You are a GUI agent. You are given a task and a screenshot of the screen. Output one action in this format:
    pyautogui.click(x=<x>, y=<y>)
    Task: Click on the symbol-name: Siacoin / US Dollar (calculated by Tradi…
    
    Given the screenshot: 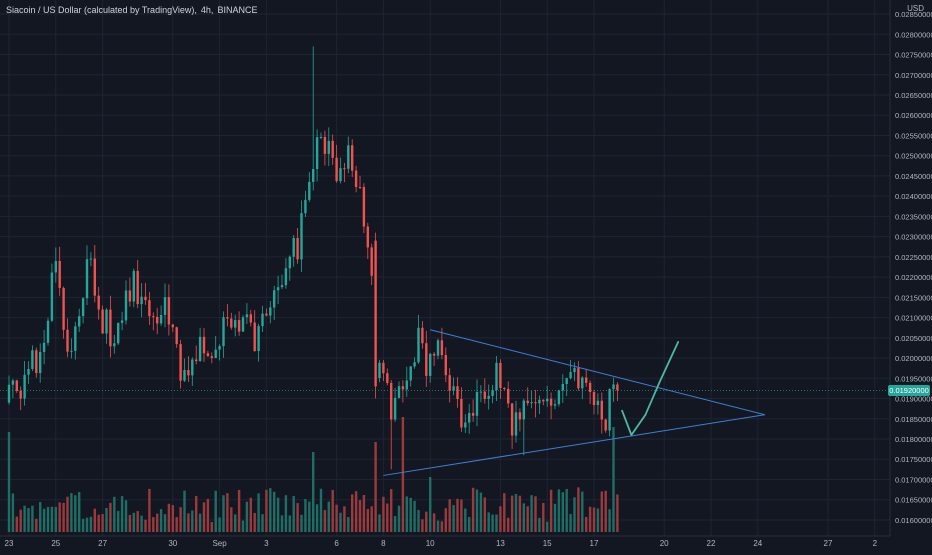 What is the action you would take?
    pyautogui.click(x=101, y=10)
    